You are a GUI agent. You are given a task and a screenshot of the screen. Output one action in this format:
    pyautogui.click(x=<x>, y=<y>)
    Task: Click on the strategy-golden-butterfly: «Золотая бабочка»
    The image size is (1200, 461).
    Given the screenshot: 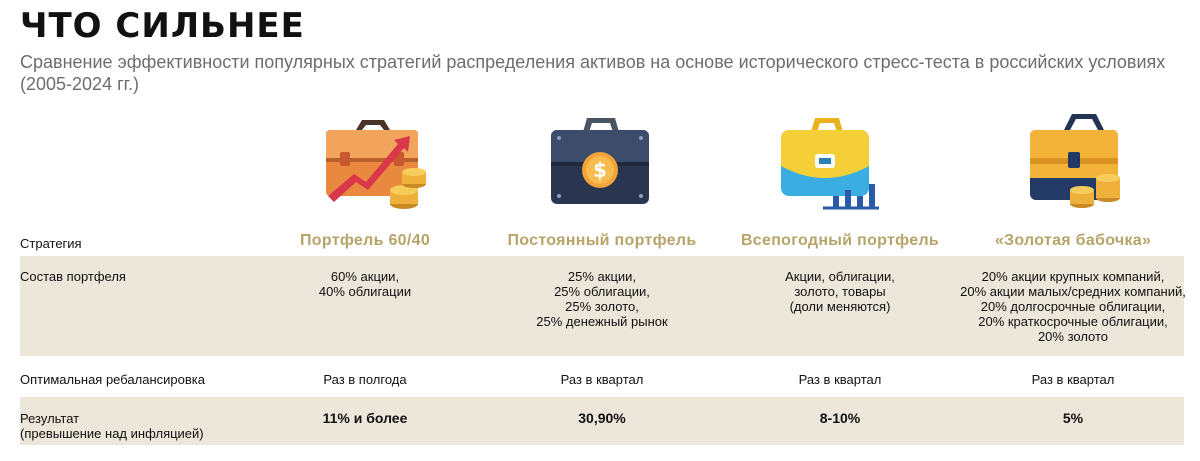 What is the action you would take?
    pyautogui.click(x=1073, y=240)
    